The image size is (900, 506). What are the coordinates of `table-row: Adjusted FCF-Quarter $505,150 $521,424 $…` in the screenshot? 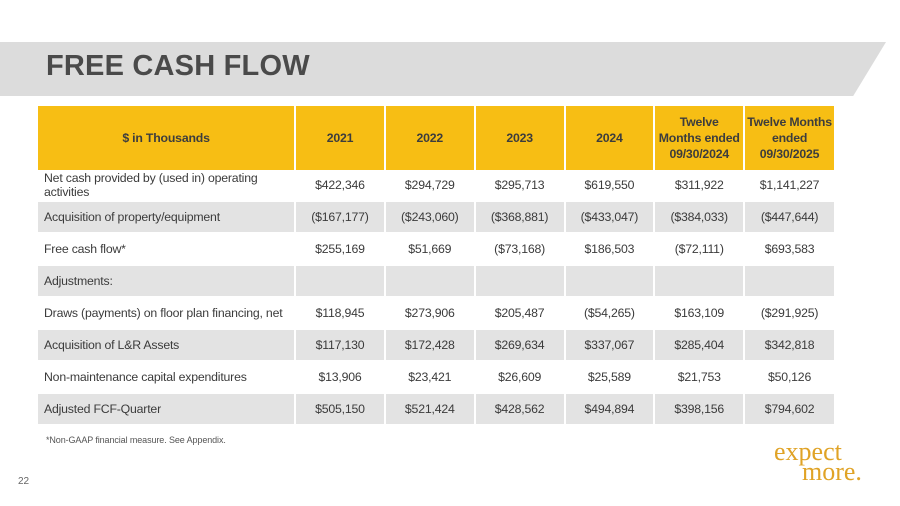 It's located at (436, 409).